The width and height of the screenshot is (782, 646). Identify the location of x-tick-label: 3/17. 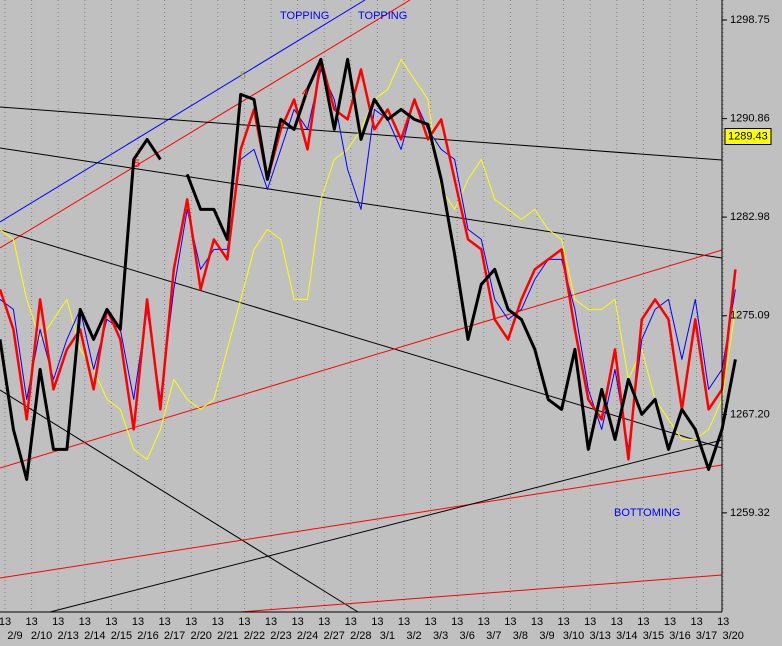
(706, 636).